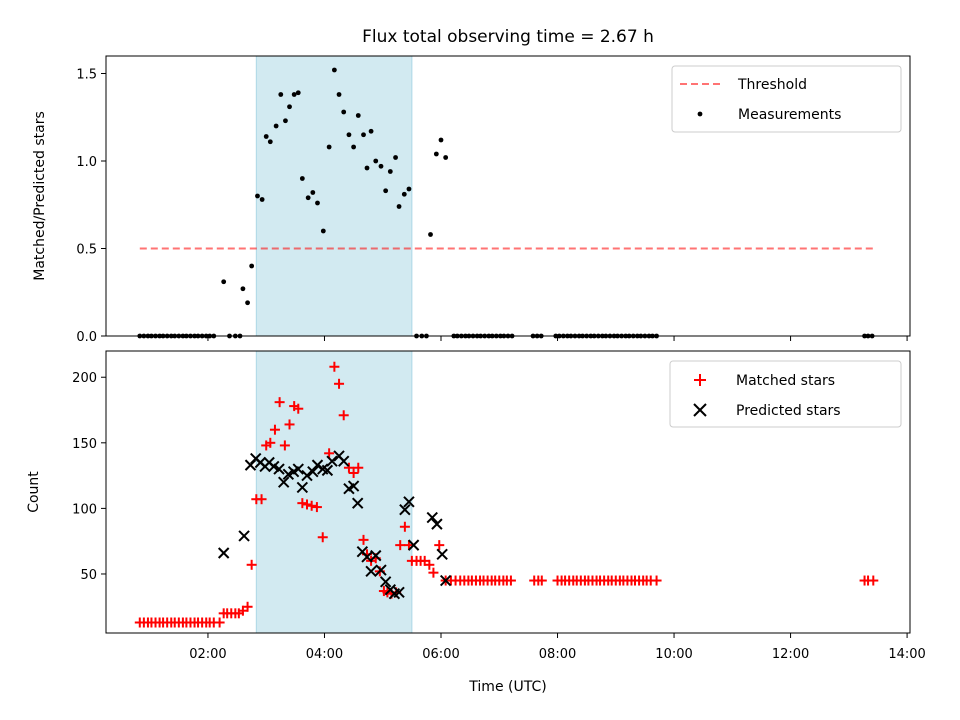 The width and height of the screenshot is (960, 720). I want to click on y-tick-label: 100, so click(84, 509).